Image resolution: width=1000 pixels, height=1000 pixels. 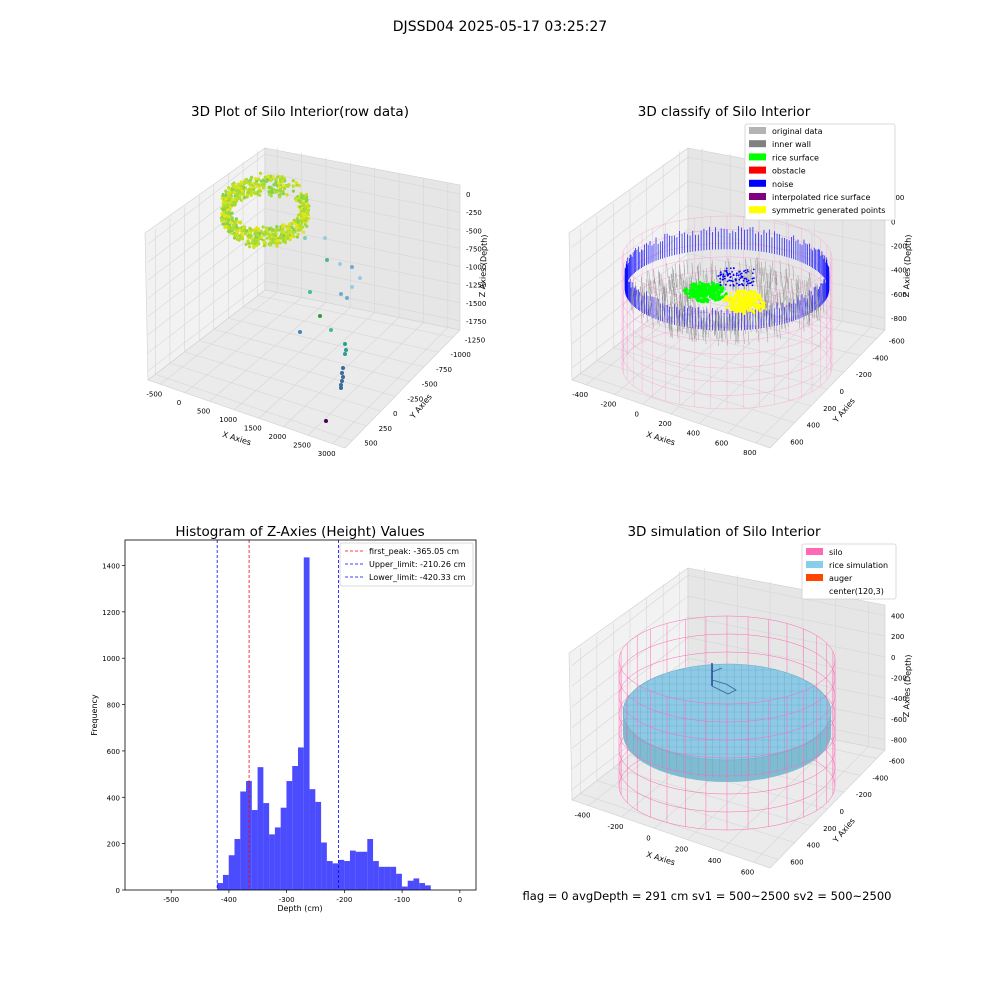 I want to click on y-tick-label: -500, so click(x=430, y=385).